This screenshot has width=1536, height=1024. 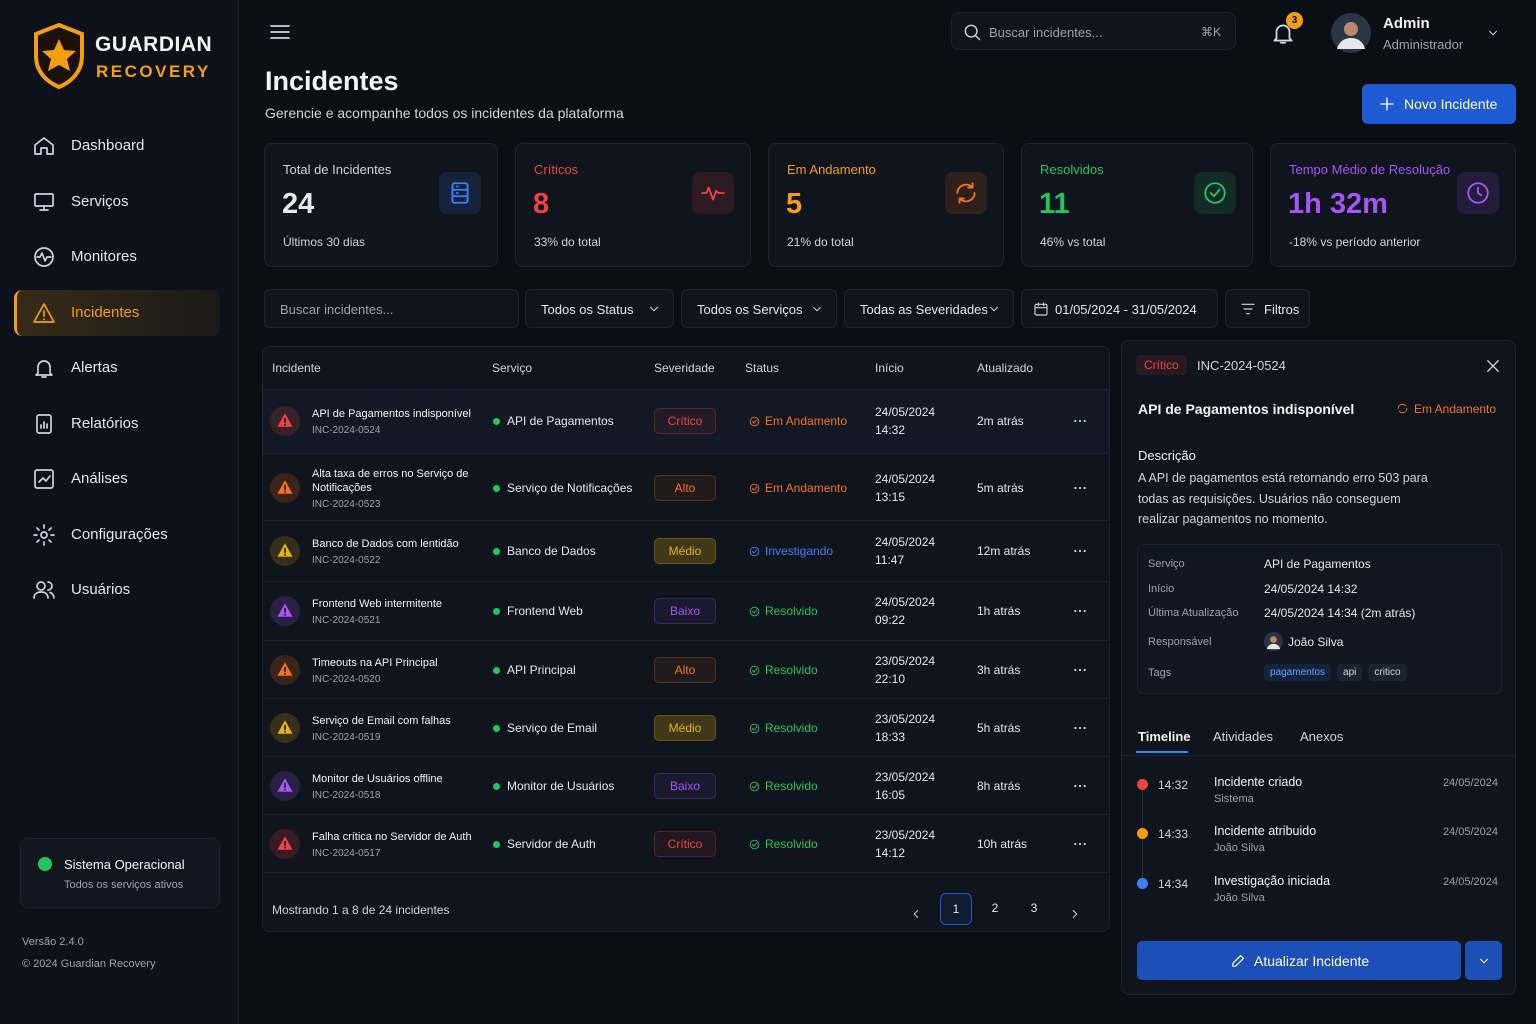 What do you see at coordinates (886, 205) in the screenshot?
I see `stat-card: Em Andamento 5 21% do total` at bounding box center [886, 205].